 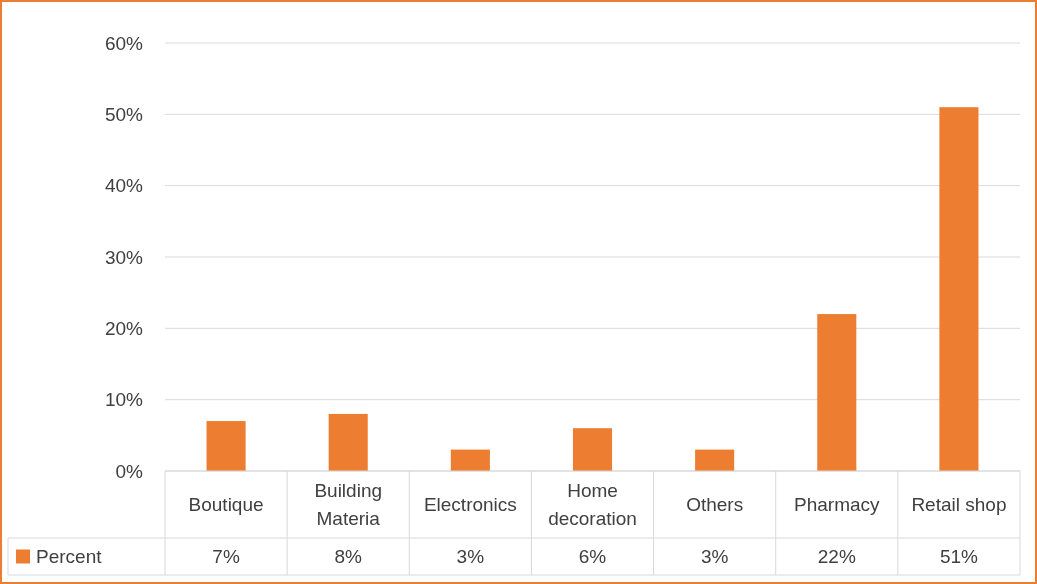 What do you see at coordinates (124, 257) in the screenshot?
I see `y-tick-label: 30%` at bounding box center [124, 257].